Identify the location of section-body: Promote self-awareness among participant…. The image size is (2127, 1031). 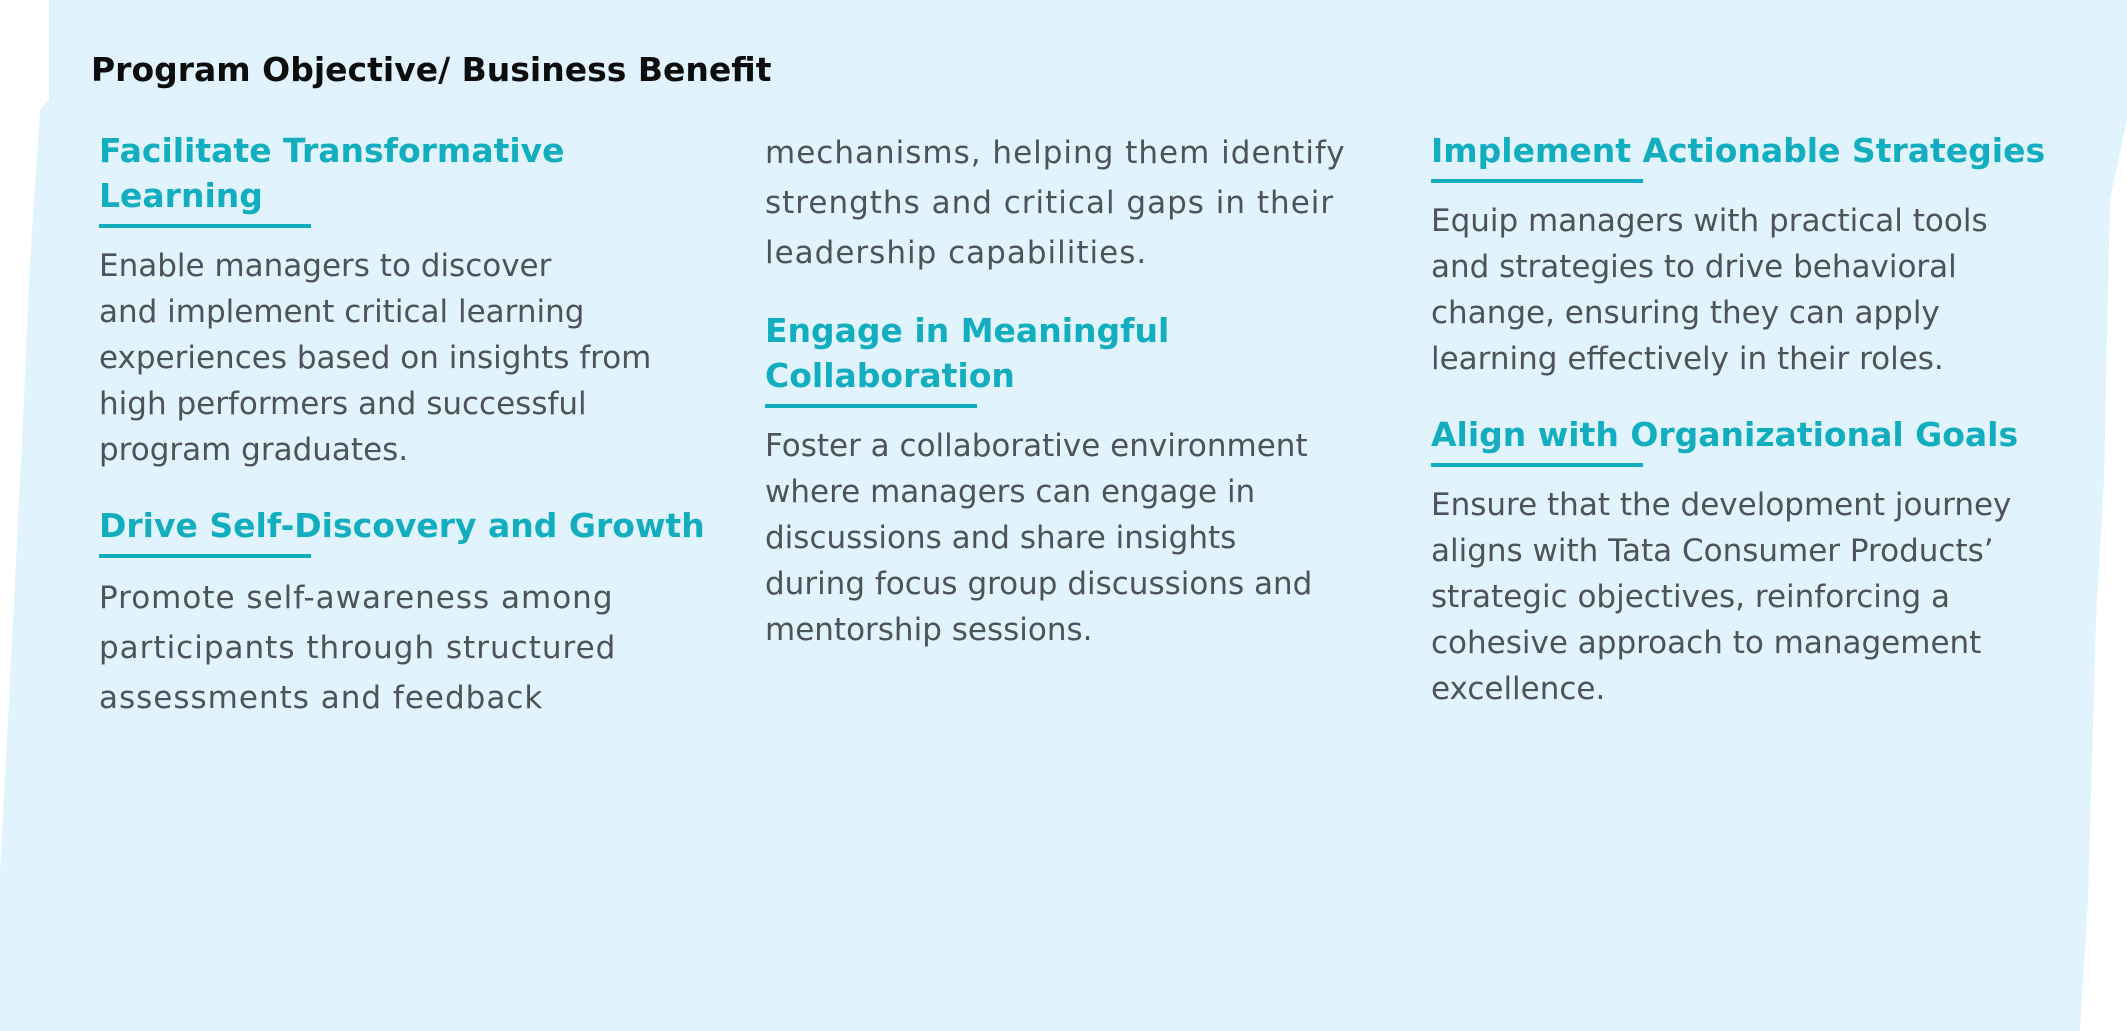
(404, 648).